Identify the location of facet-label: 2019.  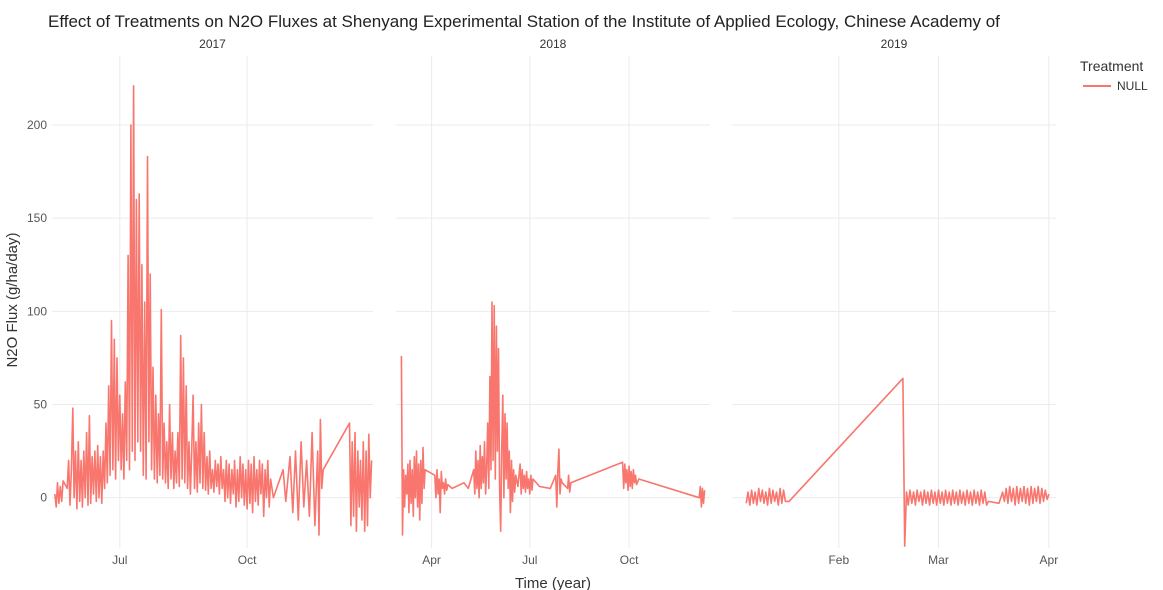
(894, 44).